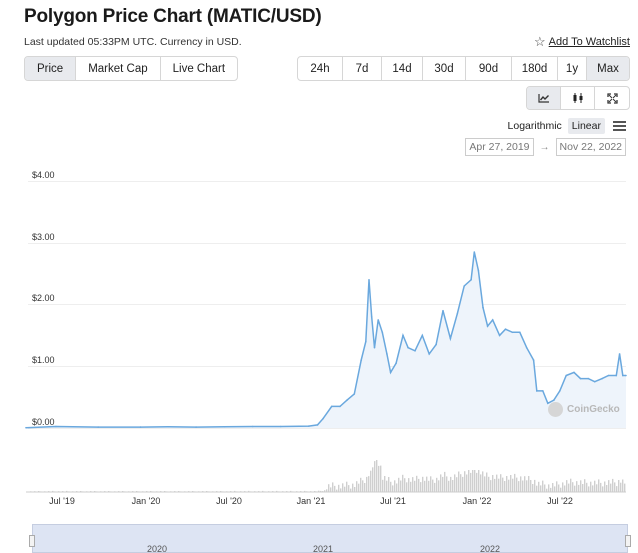 The width and height of the screenshot is (638, 553). What do you see at coordinates (43, 298) in the screenshot?
I see `y-tick-label: $2.00` at bounding box center [43, 298].